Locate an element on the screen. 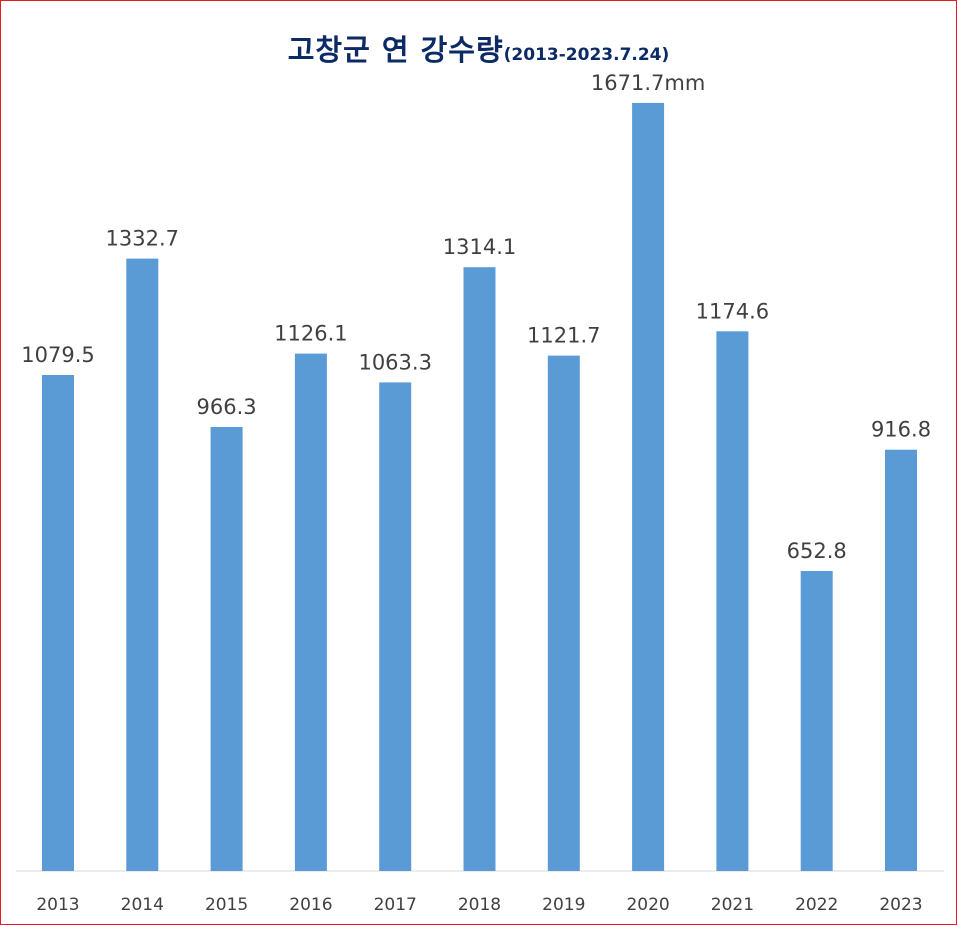  x-tick-label-2017: 2017 is located at coordinates (395, 905).